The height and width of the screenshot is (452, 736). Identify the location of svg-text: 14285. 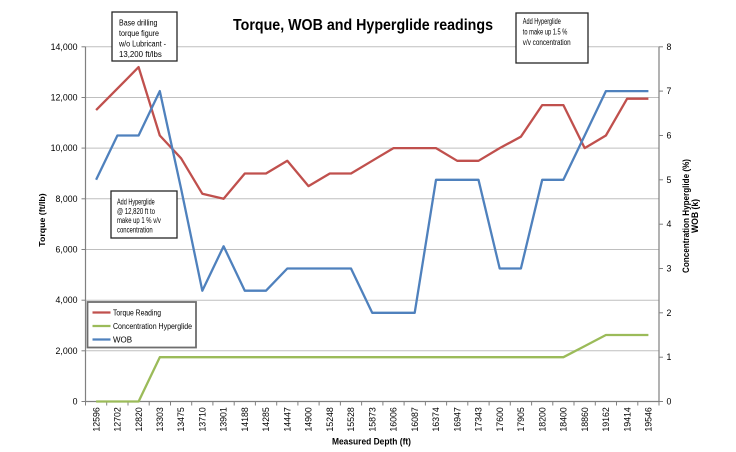
(266, 419).